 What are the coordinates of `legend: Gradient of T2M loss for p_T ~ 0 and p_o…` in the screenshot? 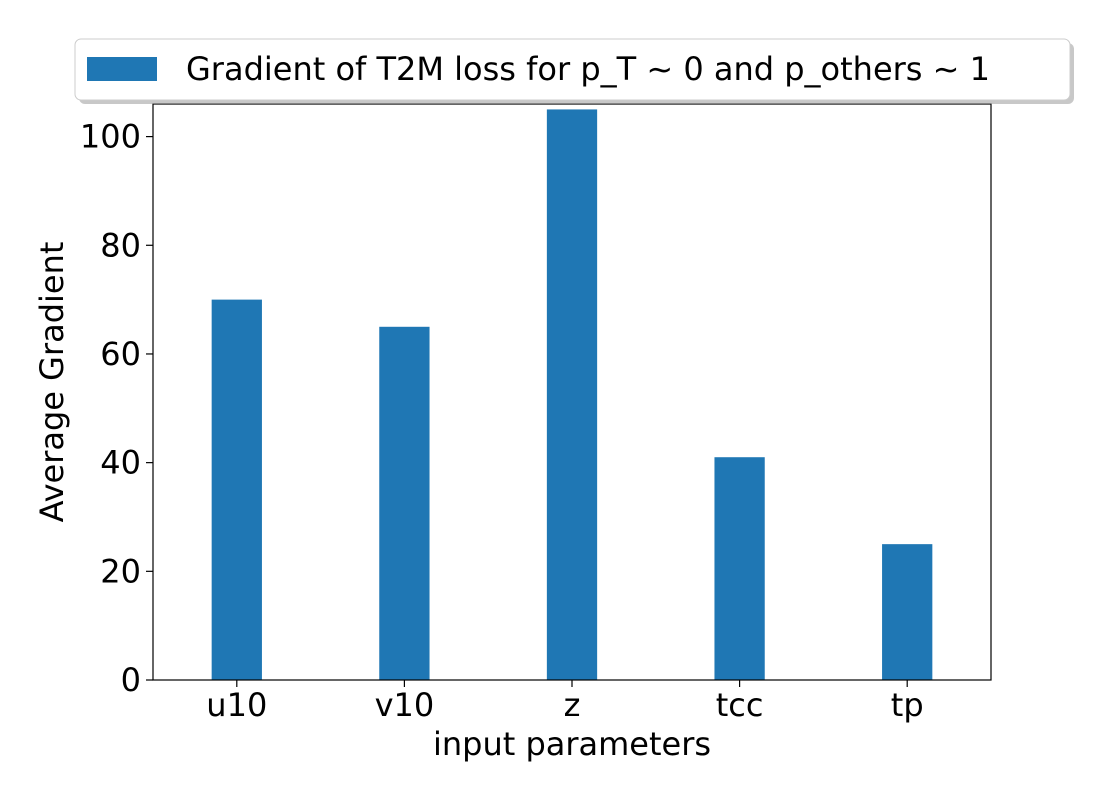 It's located at (574, 71).